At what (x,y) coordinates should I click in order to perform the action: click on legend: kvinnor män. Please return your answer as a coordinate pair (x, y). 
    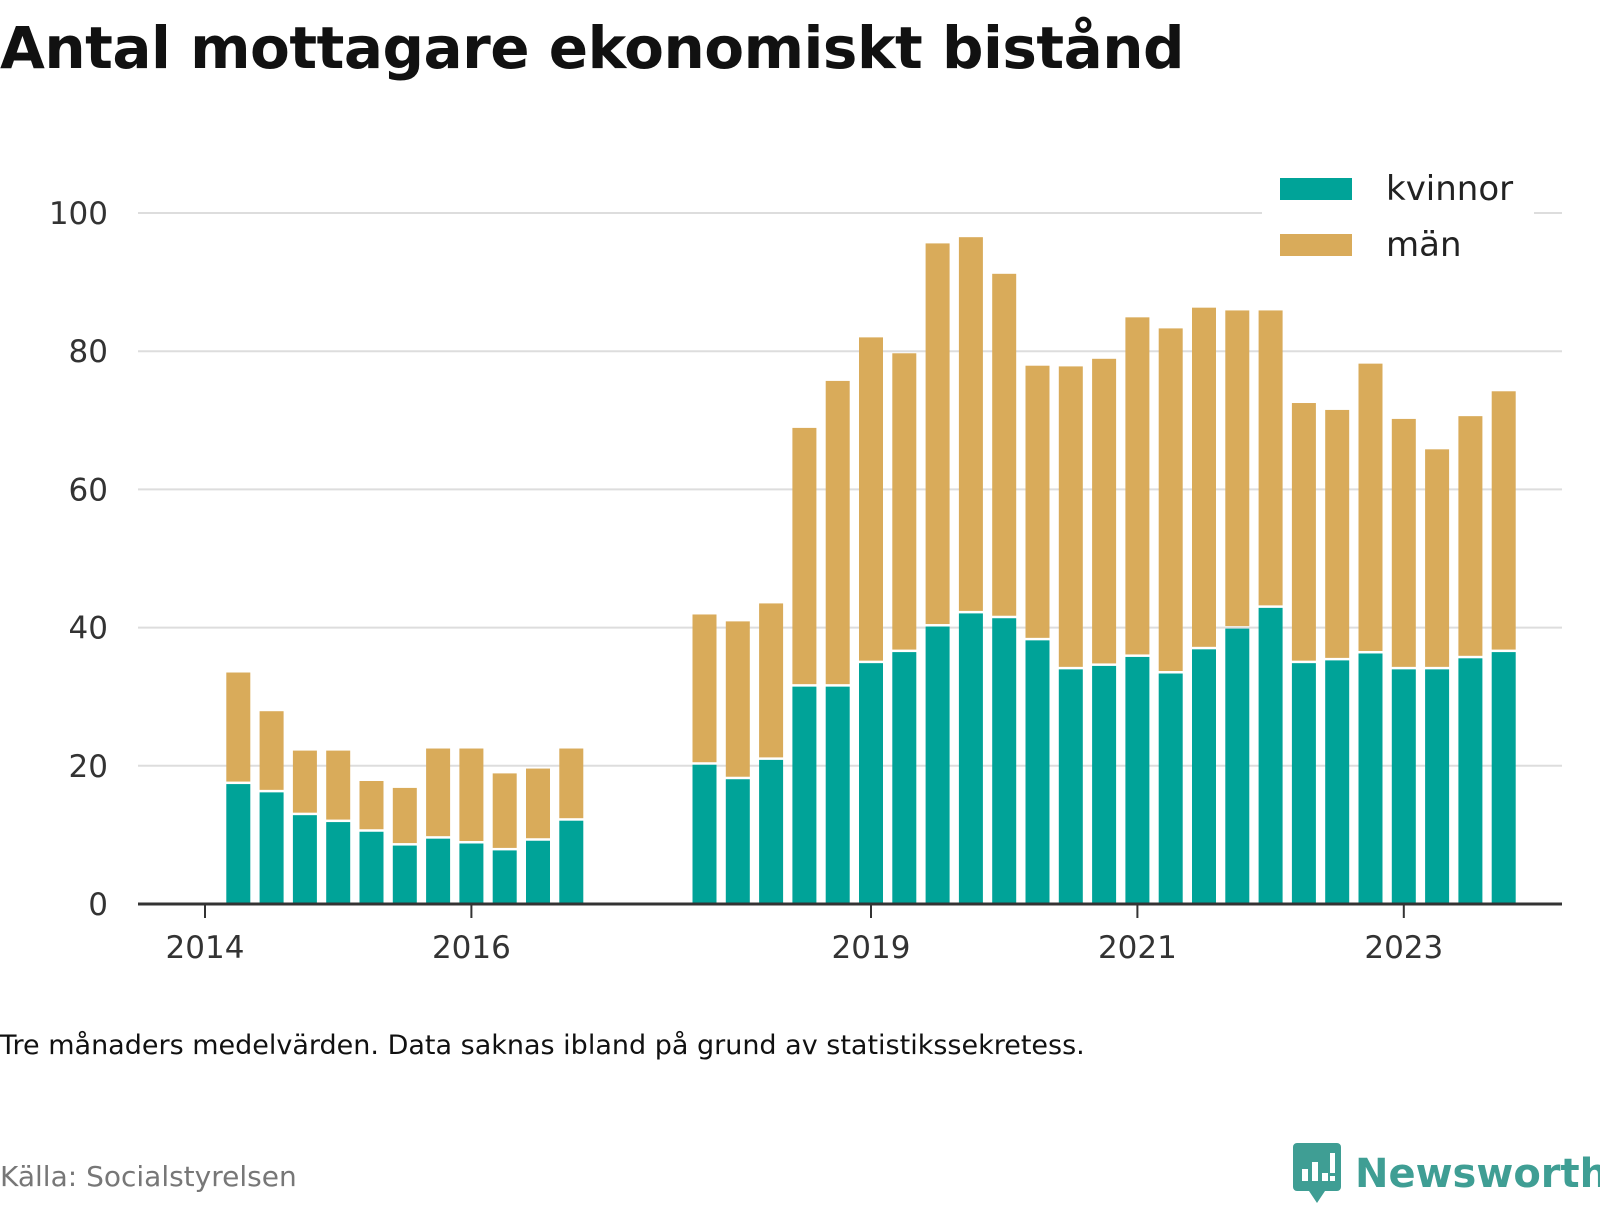
    Looking at the image, I should click on (1398, 229).